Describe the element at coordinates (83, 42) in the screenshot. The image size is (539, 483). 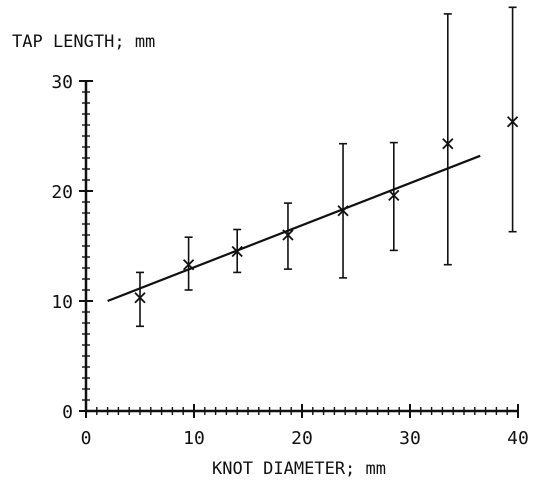
I see `y-axis-title: TAP LENGTH; mm` at that location.